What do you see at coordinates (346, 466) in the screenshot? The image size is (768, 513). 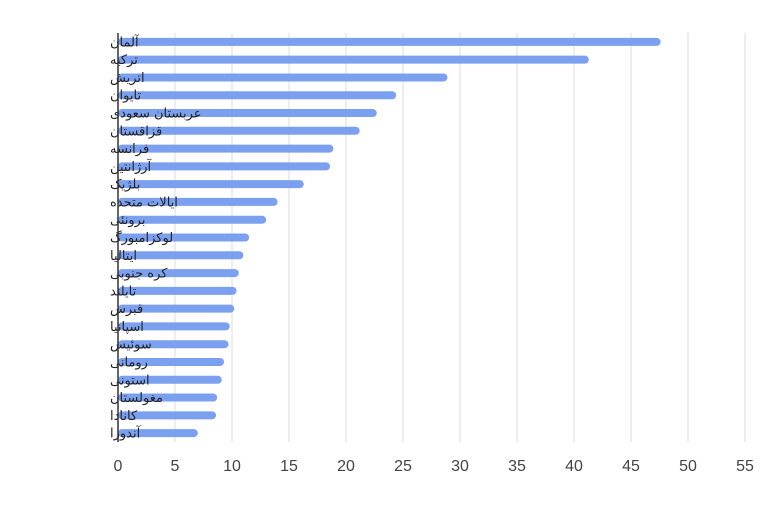 I see `x-tick-label: 20` at bounding box center [346, 466].